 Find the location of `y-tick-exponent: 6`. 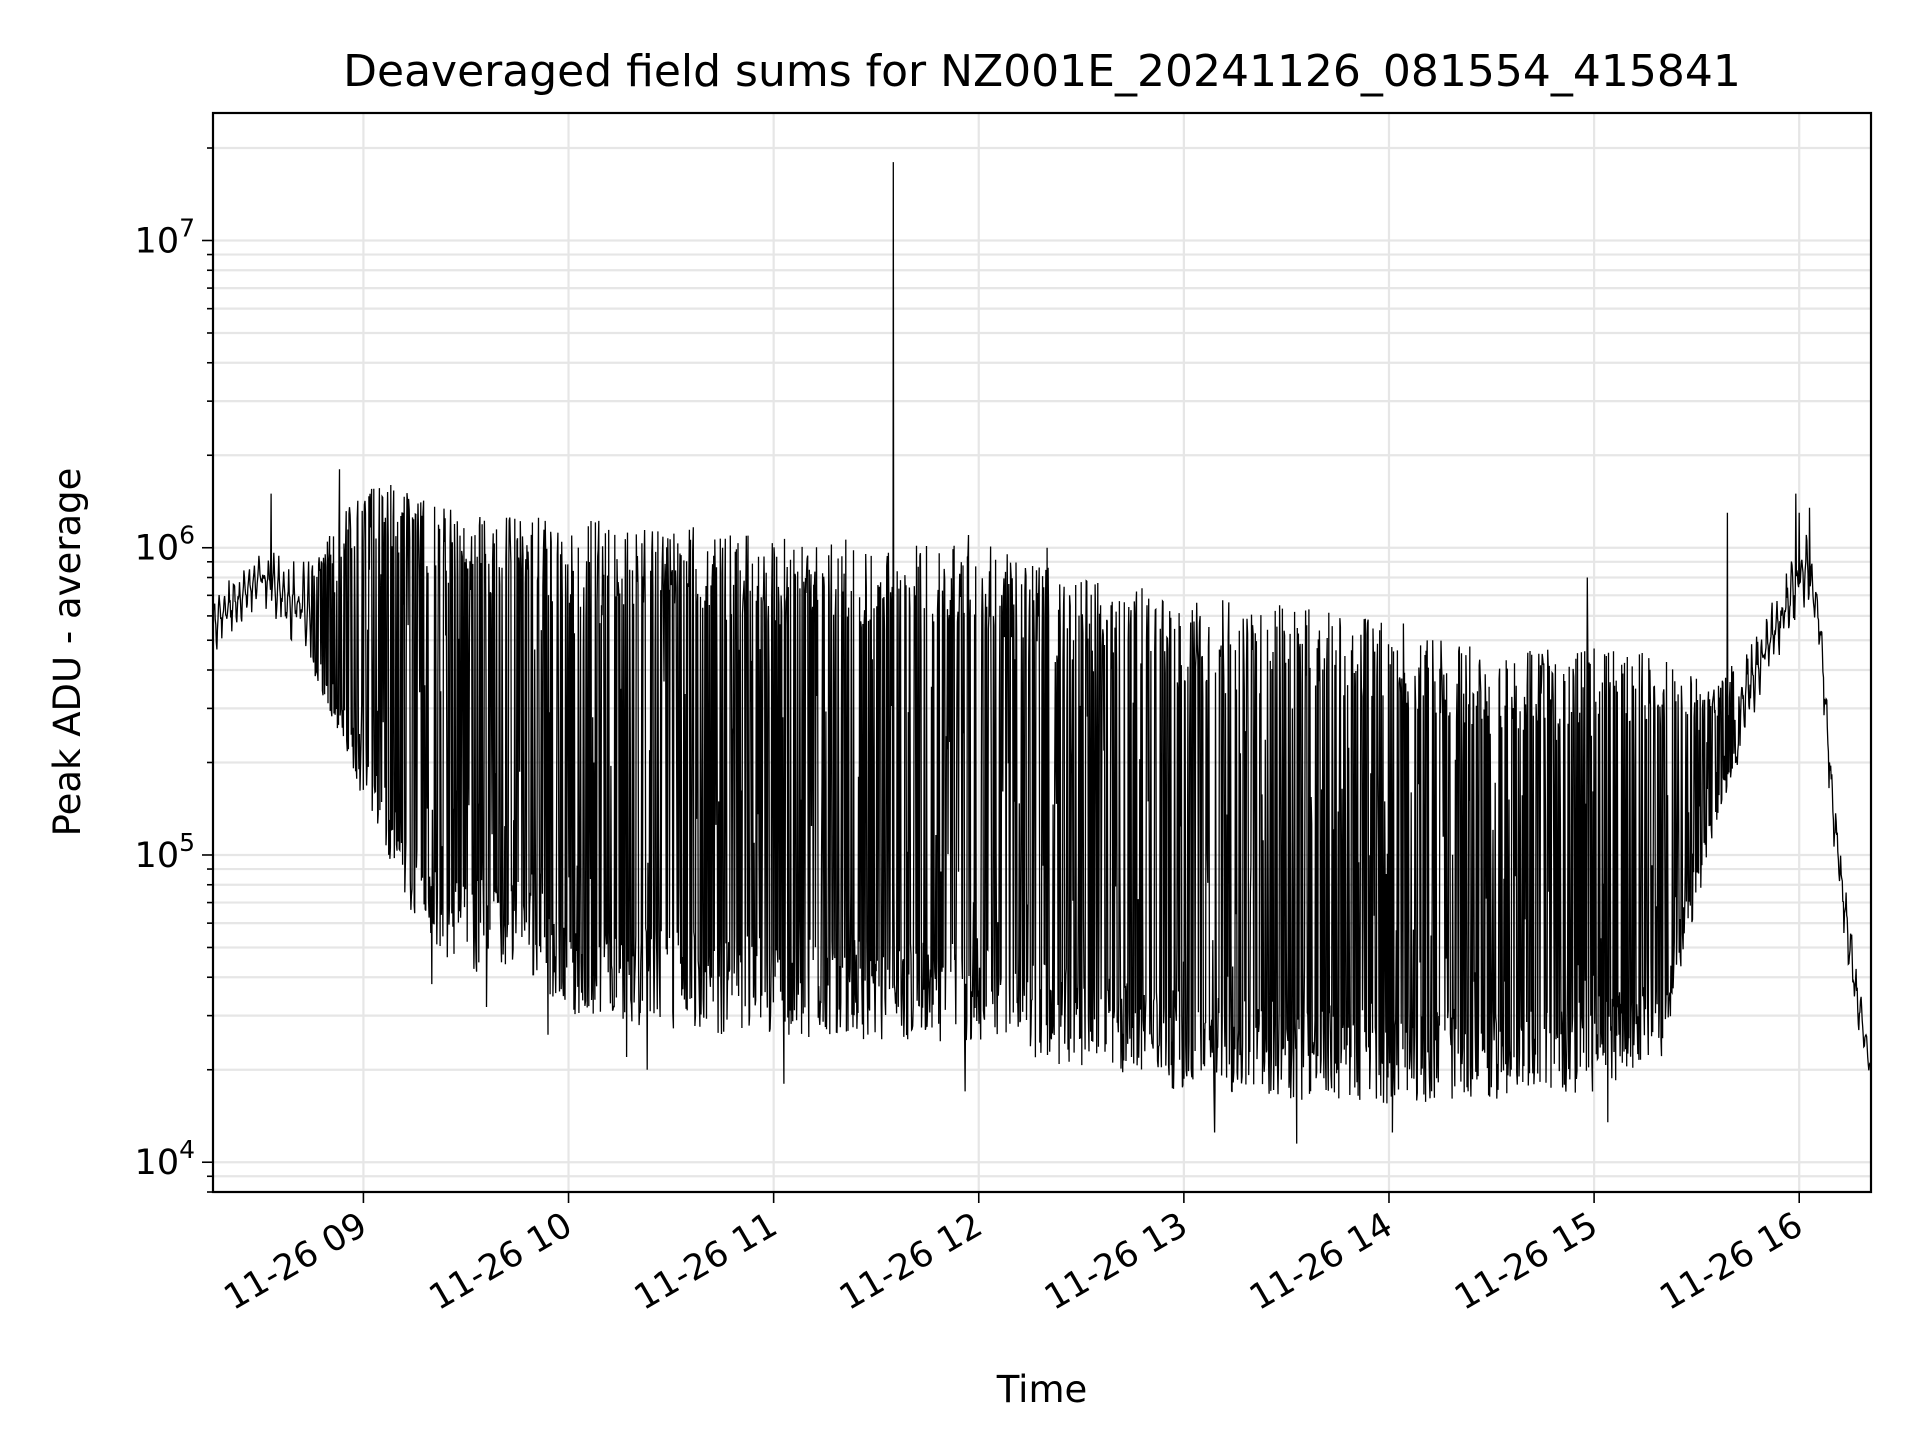

y-tick-exponent: 6 is located at coordinates (187, 535).